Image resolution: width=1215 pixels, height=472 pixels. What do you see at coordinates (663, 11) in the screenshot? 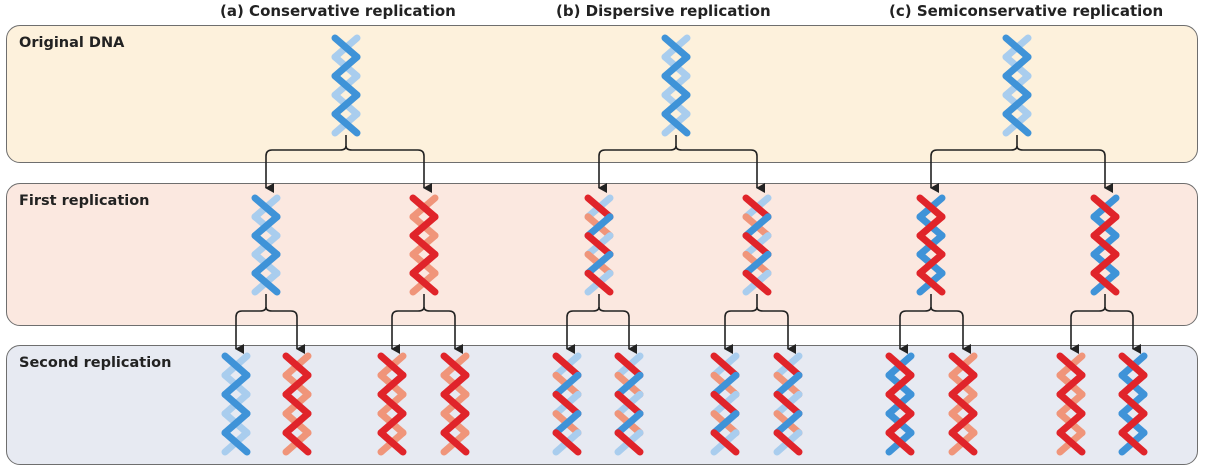
I see `header-dispersive: (b) Dispersive replication` at bounding box center [663, 11].